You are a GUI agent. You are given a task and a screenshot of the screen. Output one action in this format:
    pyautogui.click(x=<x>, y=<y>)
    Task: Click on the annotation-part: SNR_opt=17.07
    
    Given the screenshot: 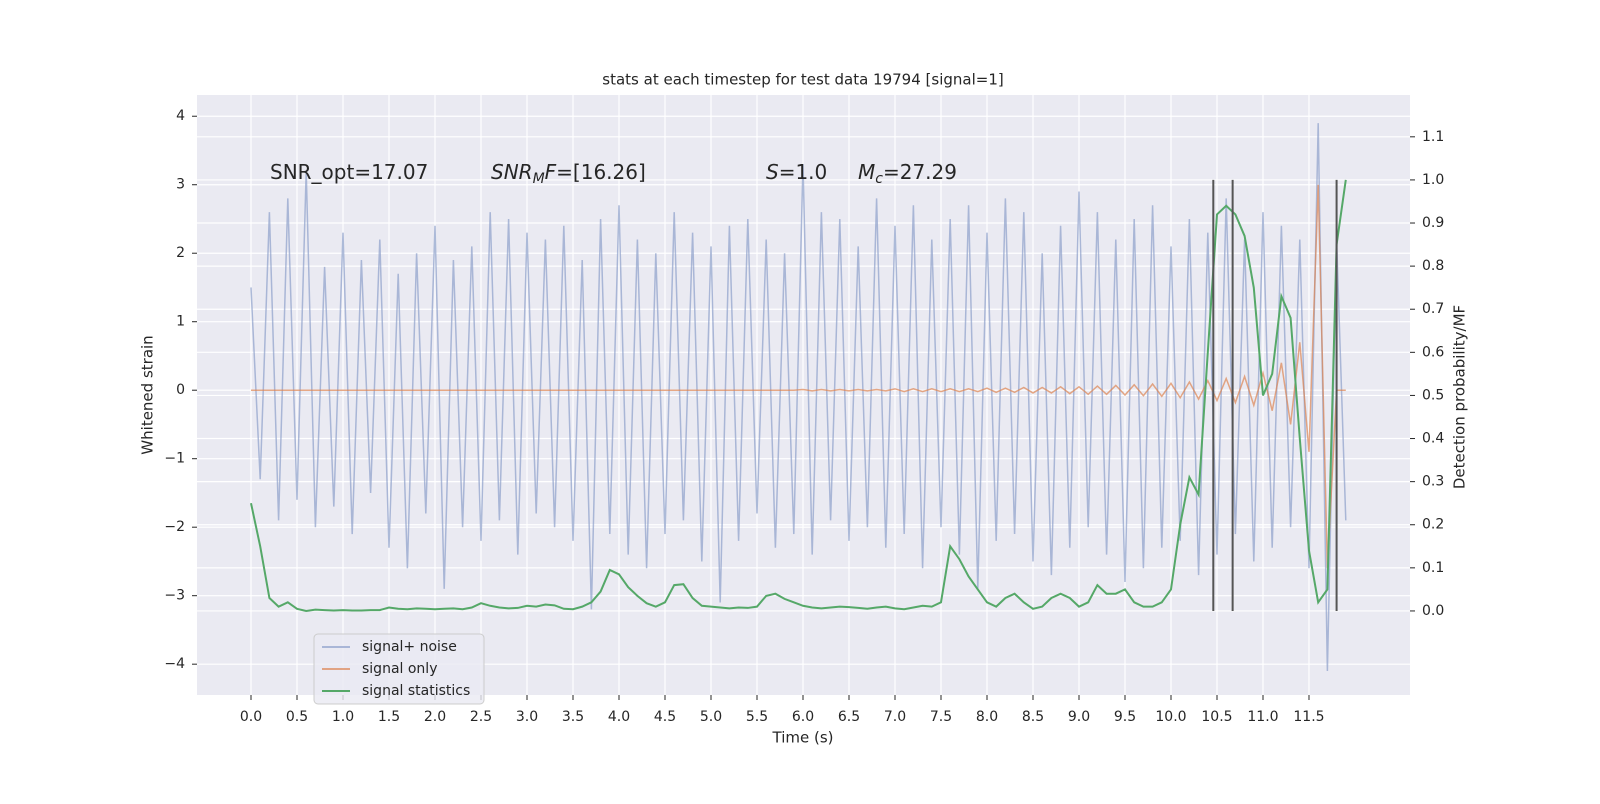 What is the action you would take?
    pyautogui.click(x=349, y=172)
    